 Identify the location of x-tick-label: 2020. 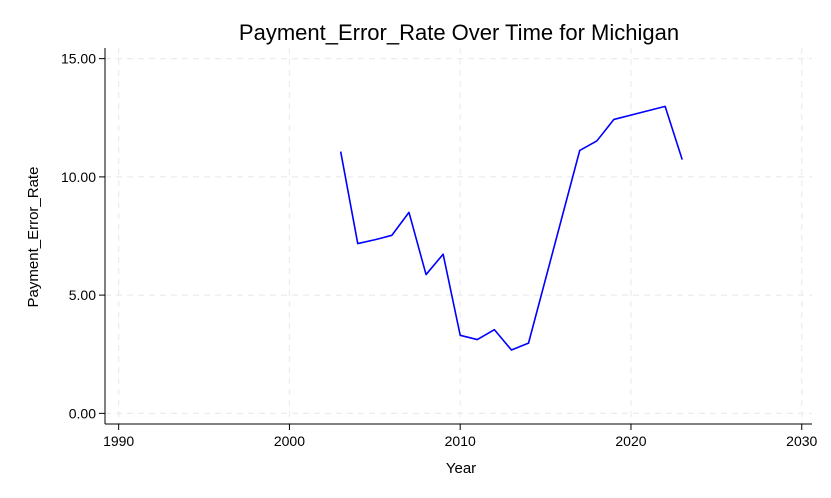
(630, 441).